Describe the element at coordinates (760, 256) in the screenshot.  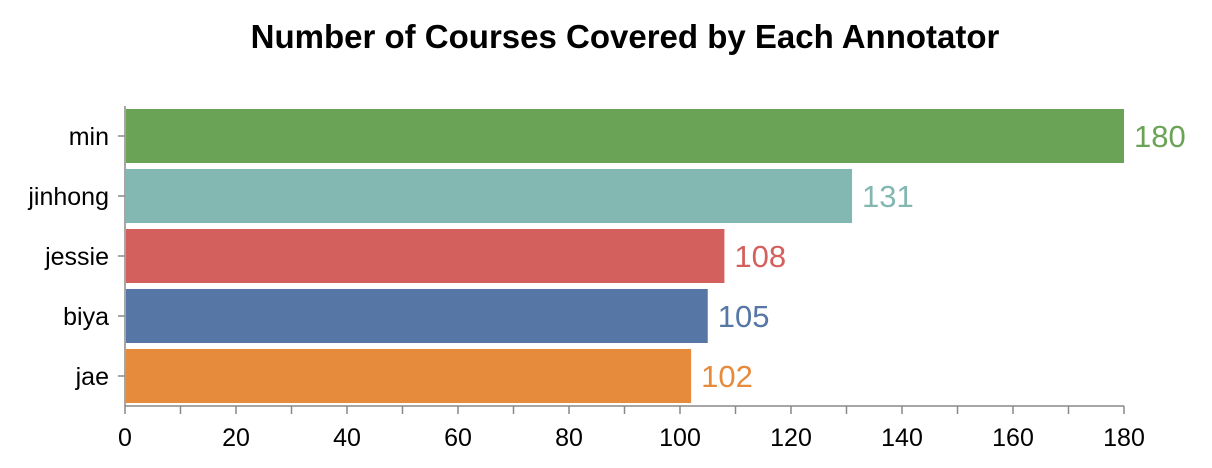
I see `data-label-jessie: 108` at that location.